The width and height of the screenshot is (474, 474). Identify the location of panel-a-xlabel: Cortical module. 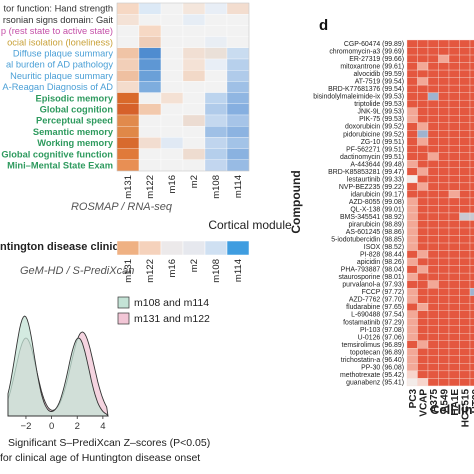
(250, 225).